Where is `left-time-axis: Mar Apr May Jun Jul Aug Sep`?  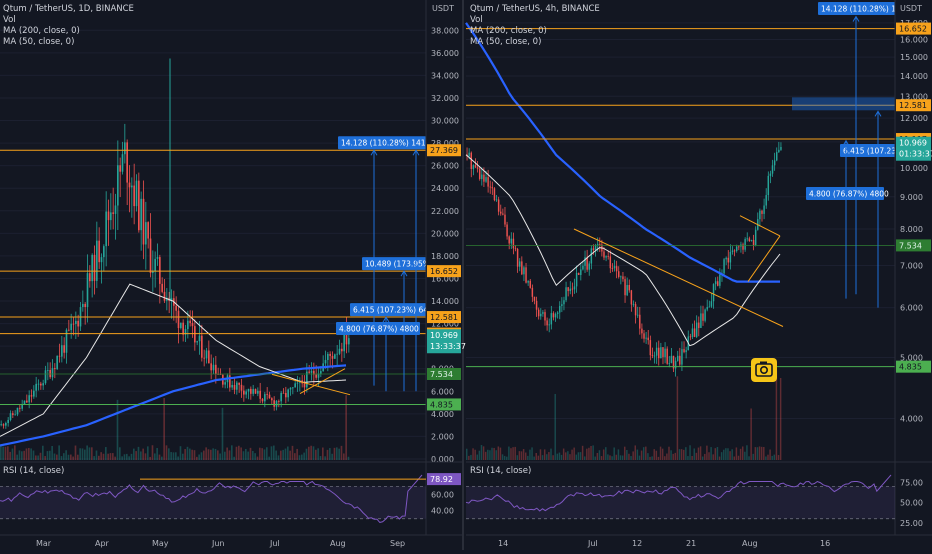 left-time-axis: Mar Apr May Jun Jul Aug Sep is located at coordinates (231, 541).